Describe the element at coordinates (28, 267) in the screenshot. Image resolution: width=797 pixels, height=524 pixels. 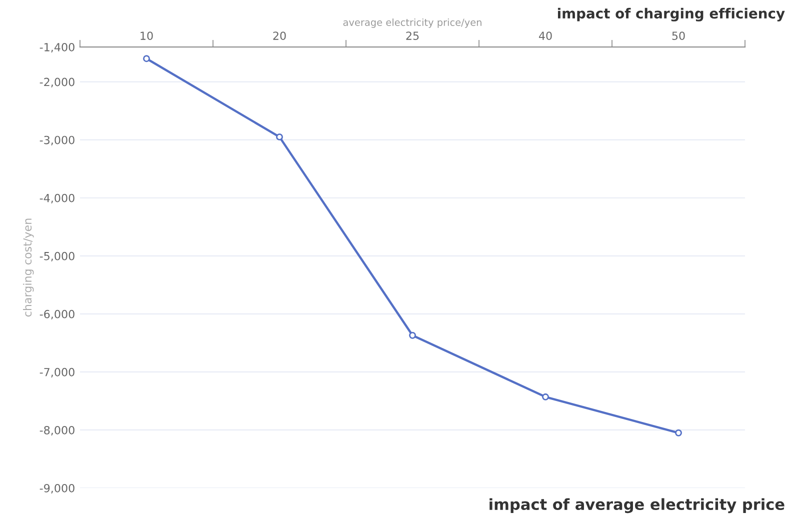
I see `y-axis-title: charging cost/yen` at that location.